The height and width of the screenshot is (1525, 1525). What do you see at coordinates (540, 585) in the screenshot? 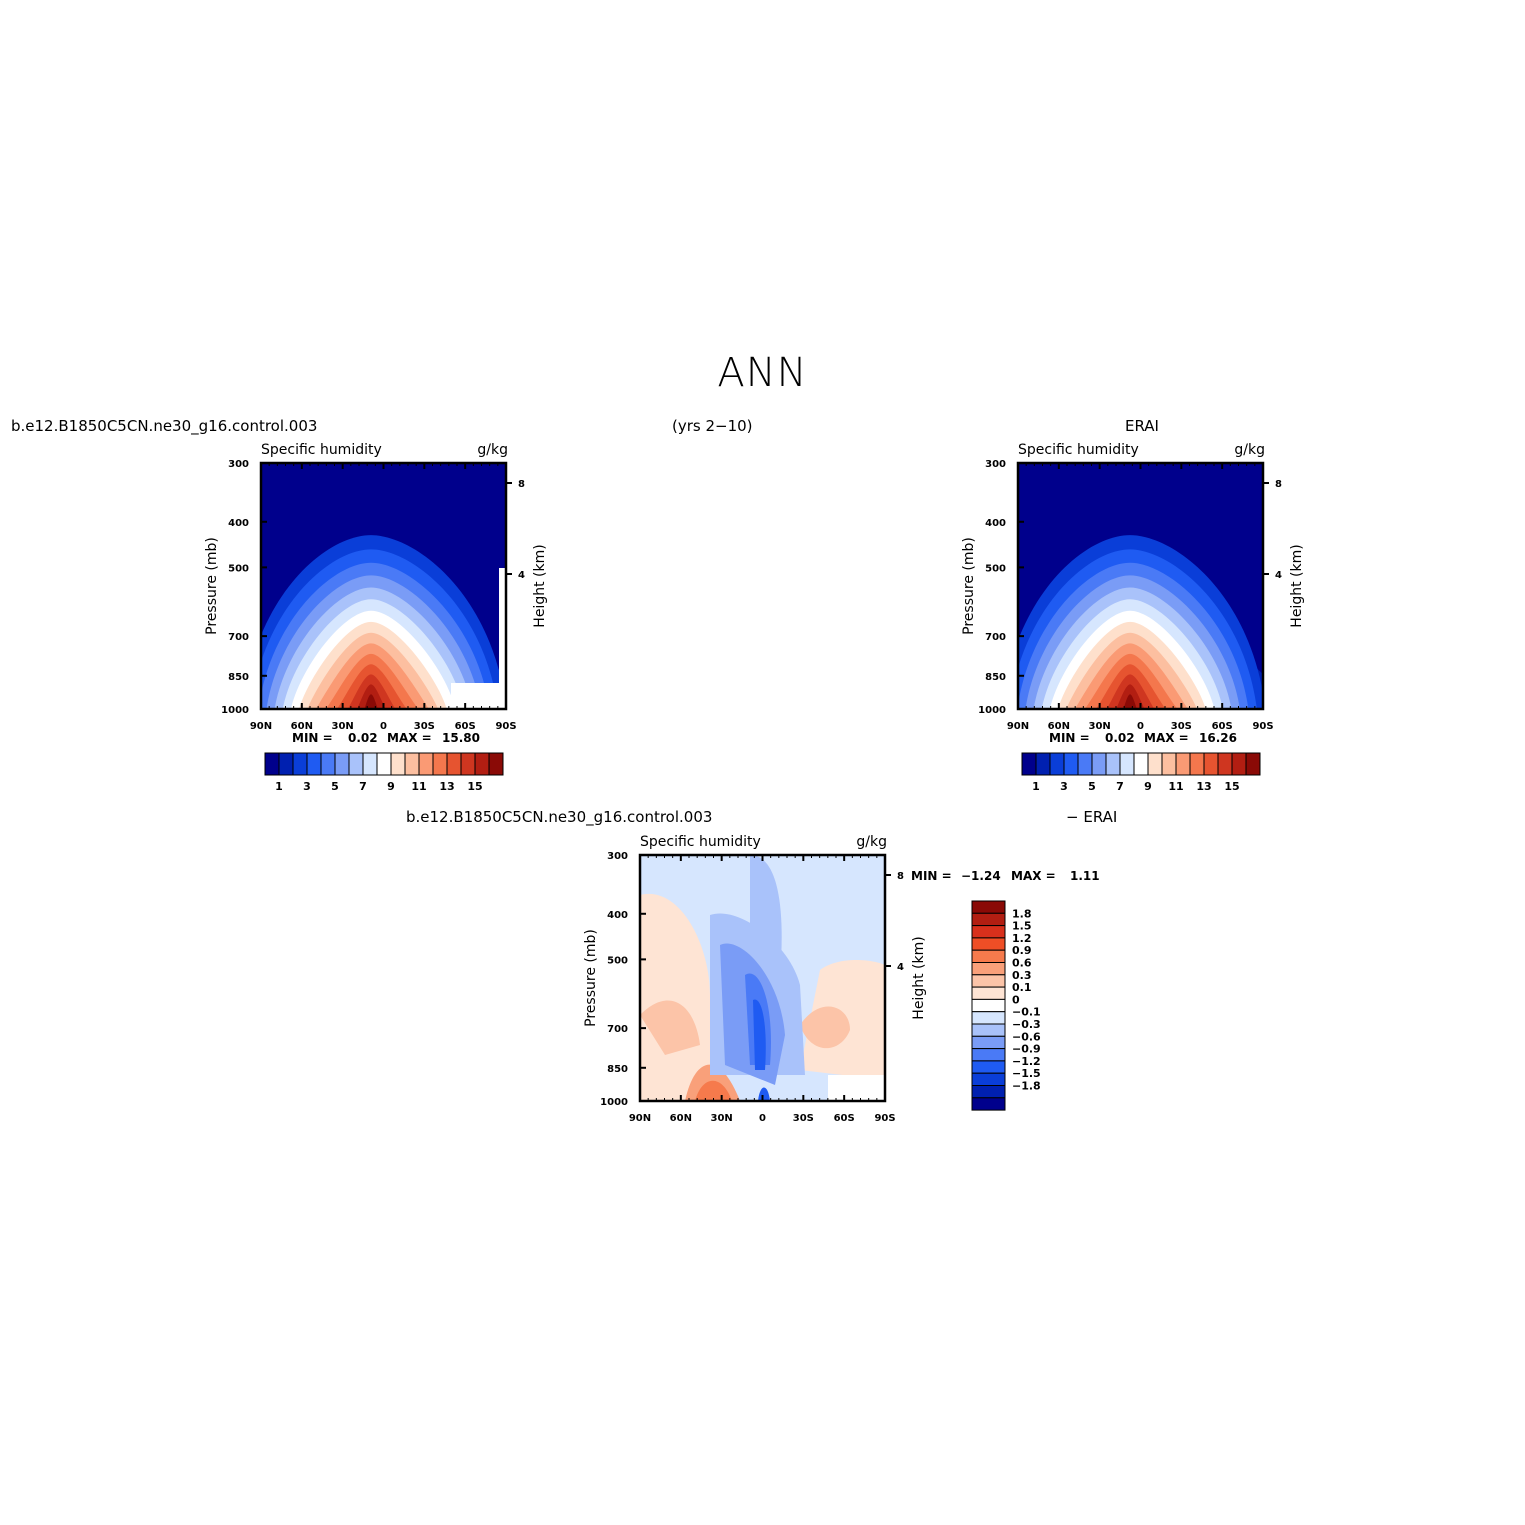
I see `model-y2label: Height (km)` at bounding box center [540, 585].